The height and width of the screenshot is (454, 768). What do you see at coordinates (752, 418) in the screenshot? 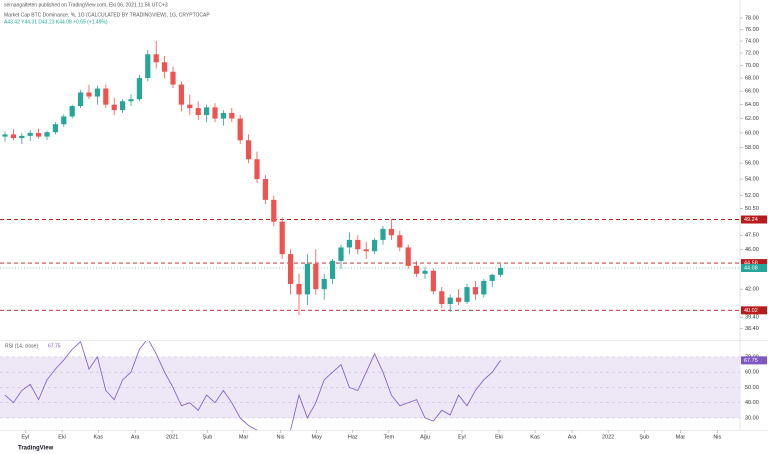
I see `rsi-tick-label: 30.00` at bounding box center [752, 418].